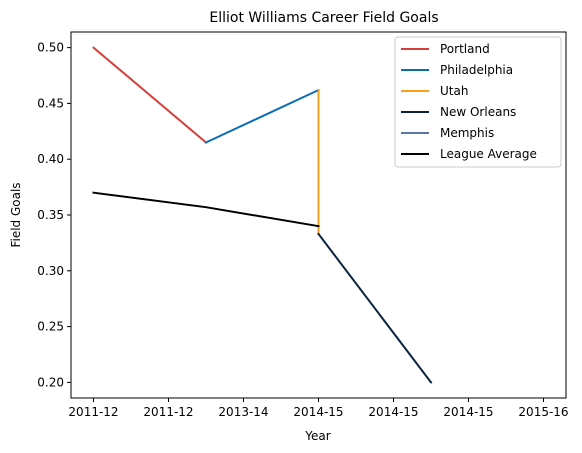 Image resolution: width=582 pixels, height=453 pixels. What do you see at coordinates (317, 436) in the screenshot?
I see `x-axis-label: Year` at bounding box center [317, 436].